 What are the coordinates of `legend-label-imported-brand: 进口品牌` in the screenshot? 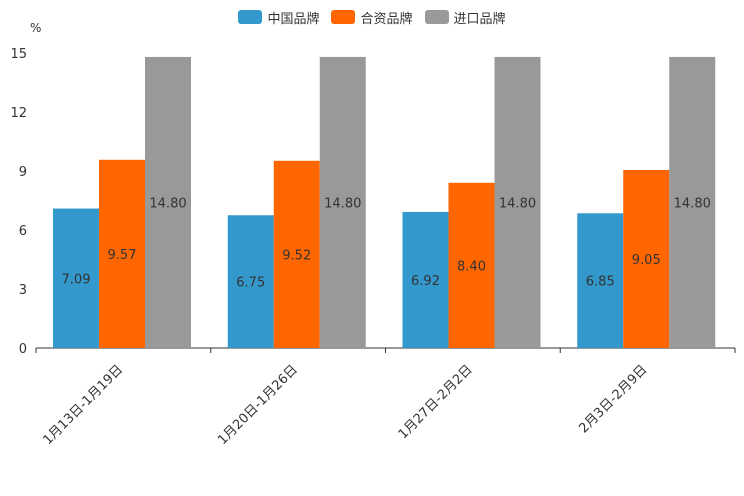 It's located at (479, 19).